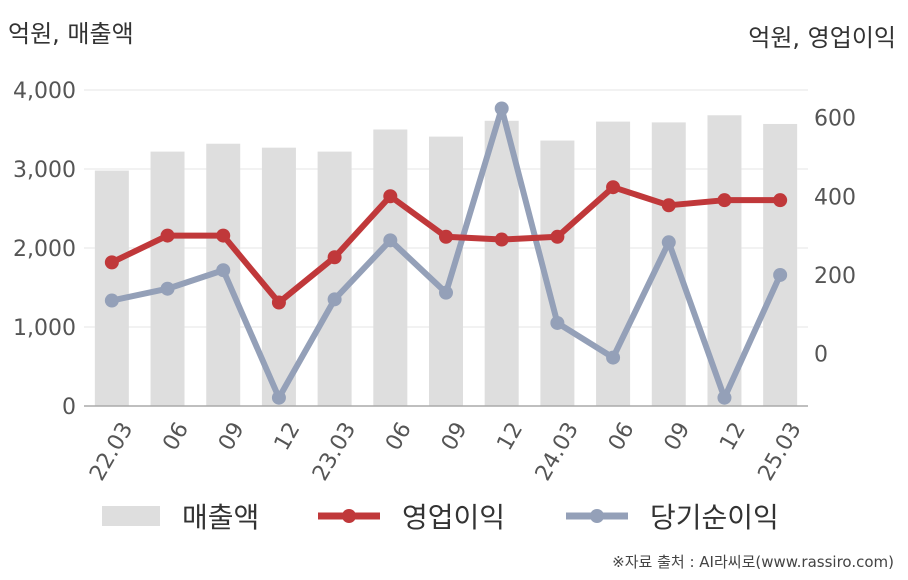  I want to click on x-tick-label: 22.03, so click(111, 451).